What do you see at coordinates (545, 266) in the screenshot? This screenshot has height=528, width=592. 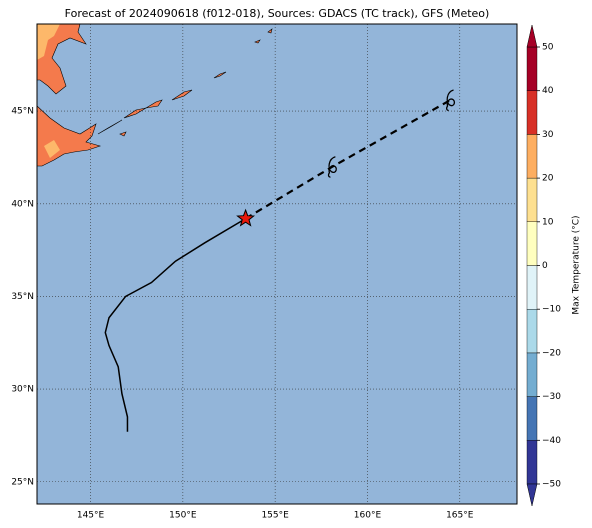 I see `colorbar-tick-label: 0` at bounding box center [545, 266].